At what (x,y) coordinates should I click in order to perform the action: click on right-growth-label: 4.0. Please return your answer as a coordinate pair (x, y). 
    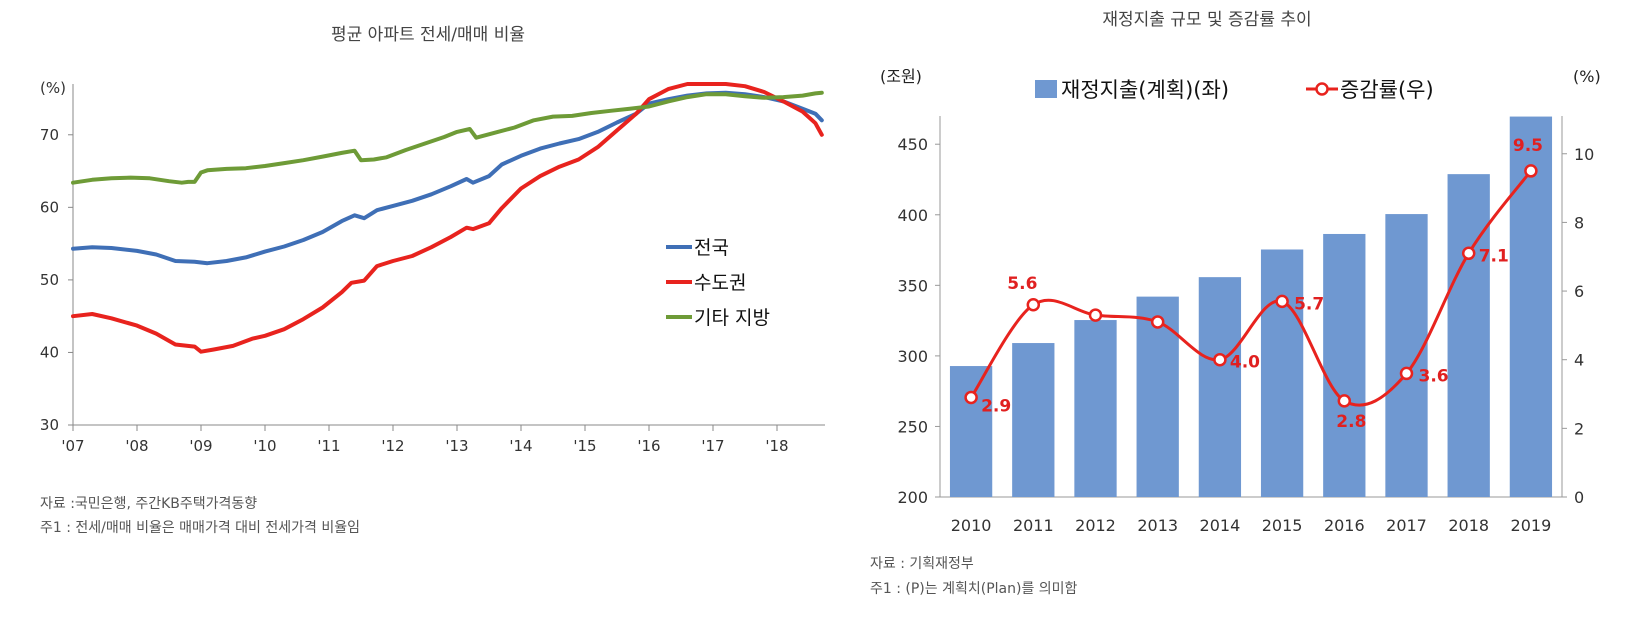
    Looking at the image, I should click on (1245, 363).